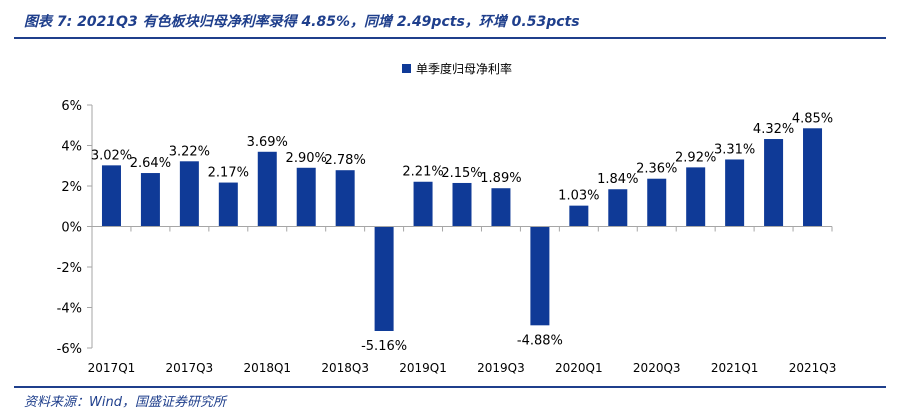 This screenshot has width=900, height=420. What do you see at coordinates (578, 196) in the screenshot?
I see `data-label-2020Q1: 1.03%` at bounding box center [578, 196].